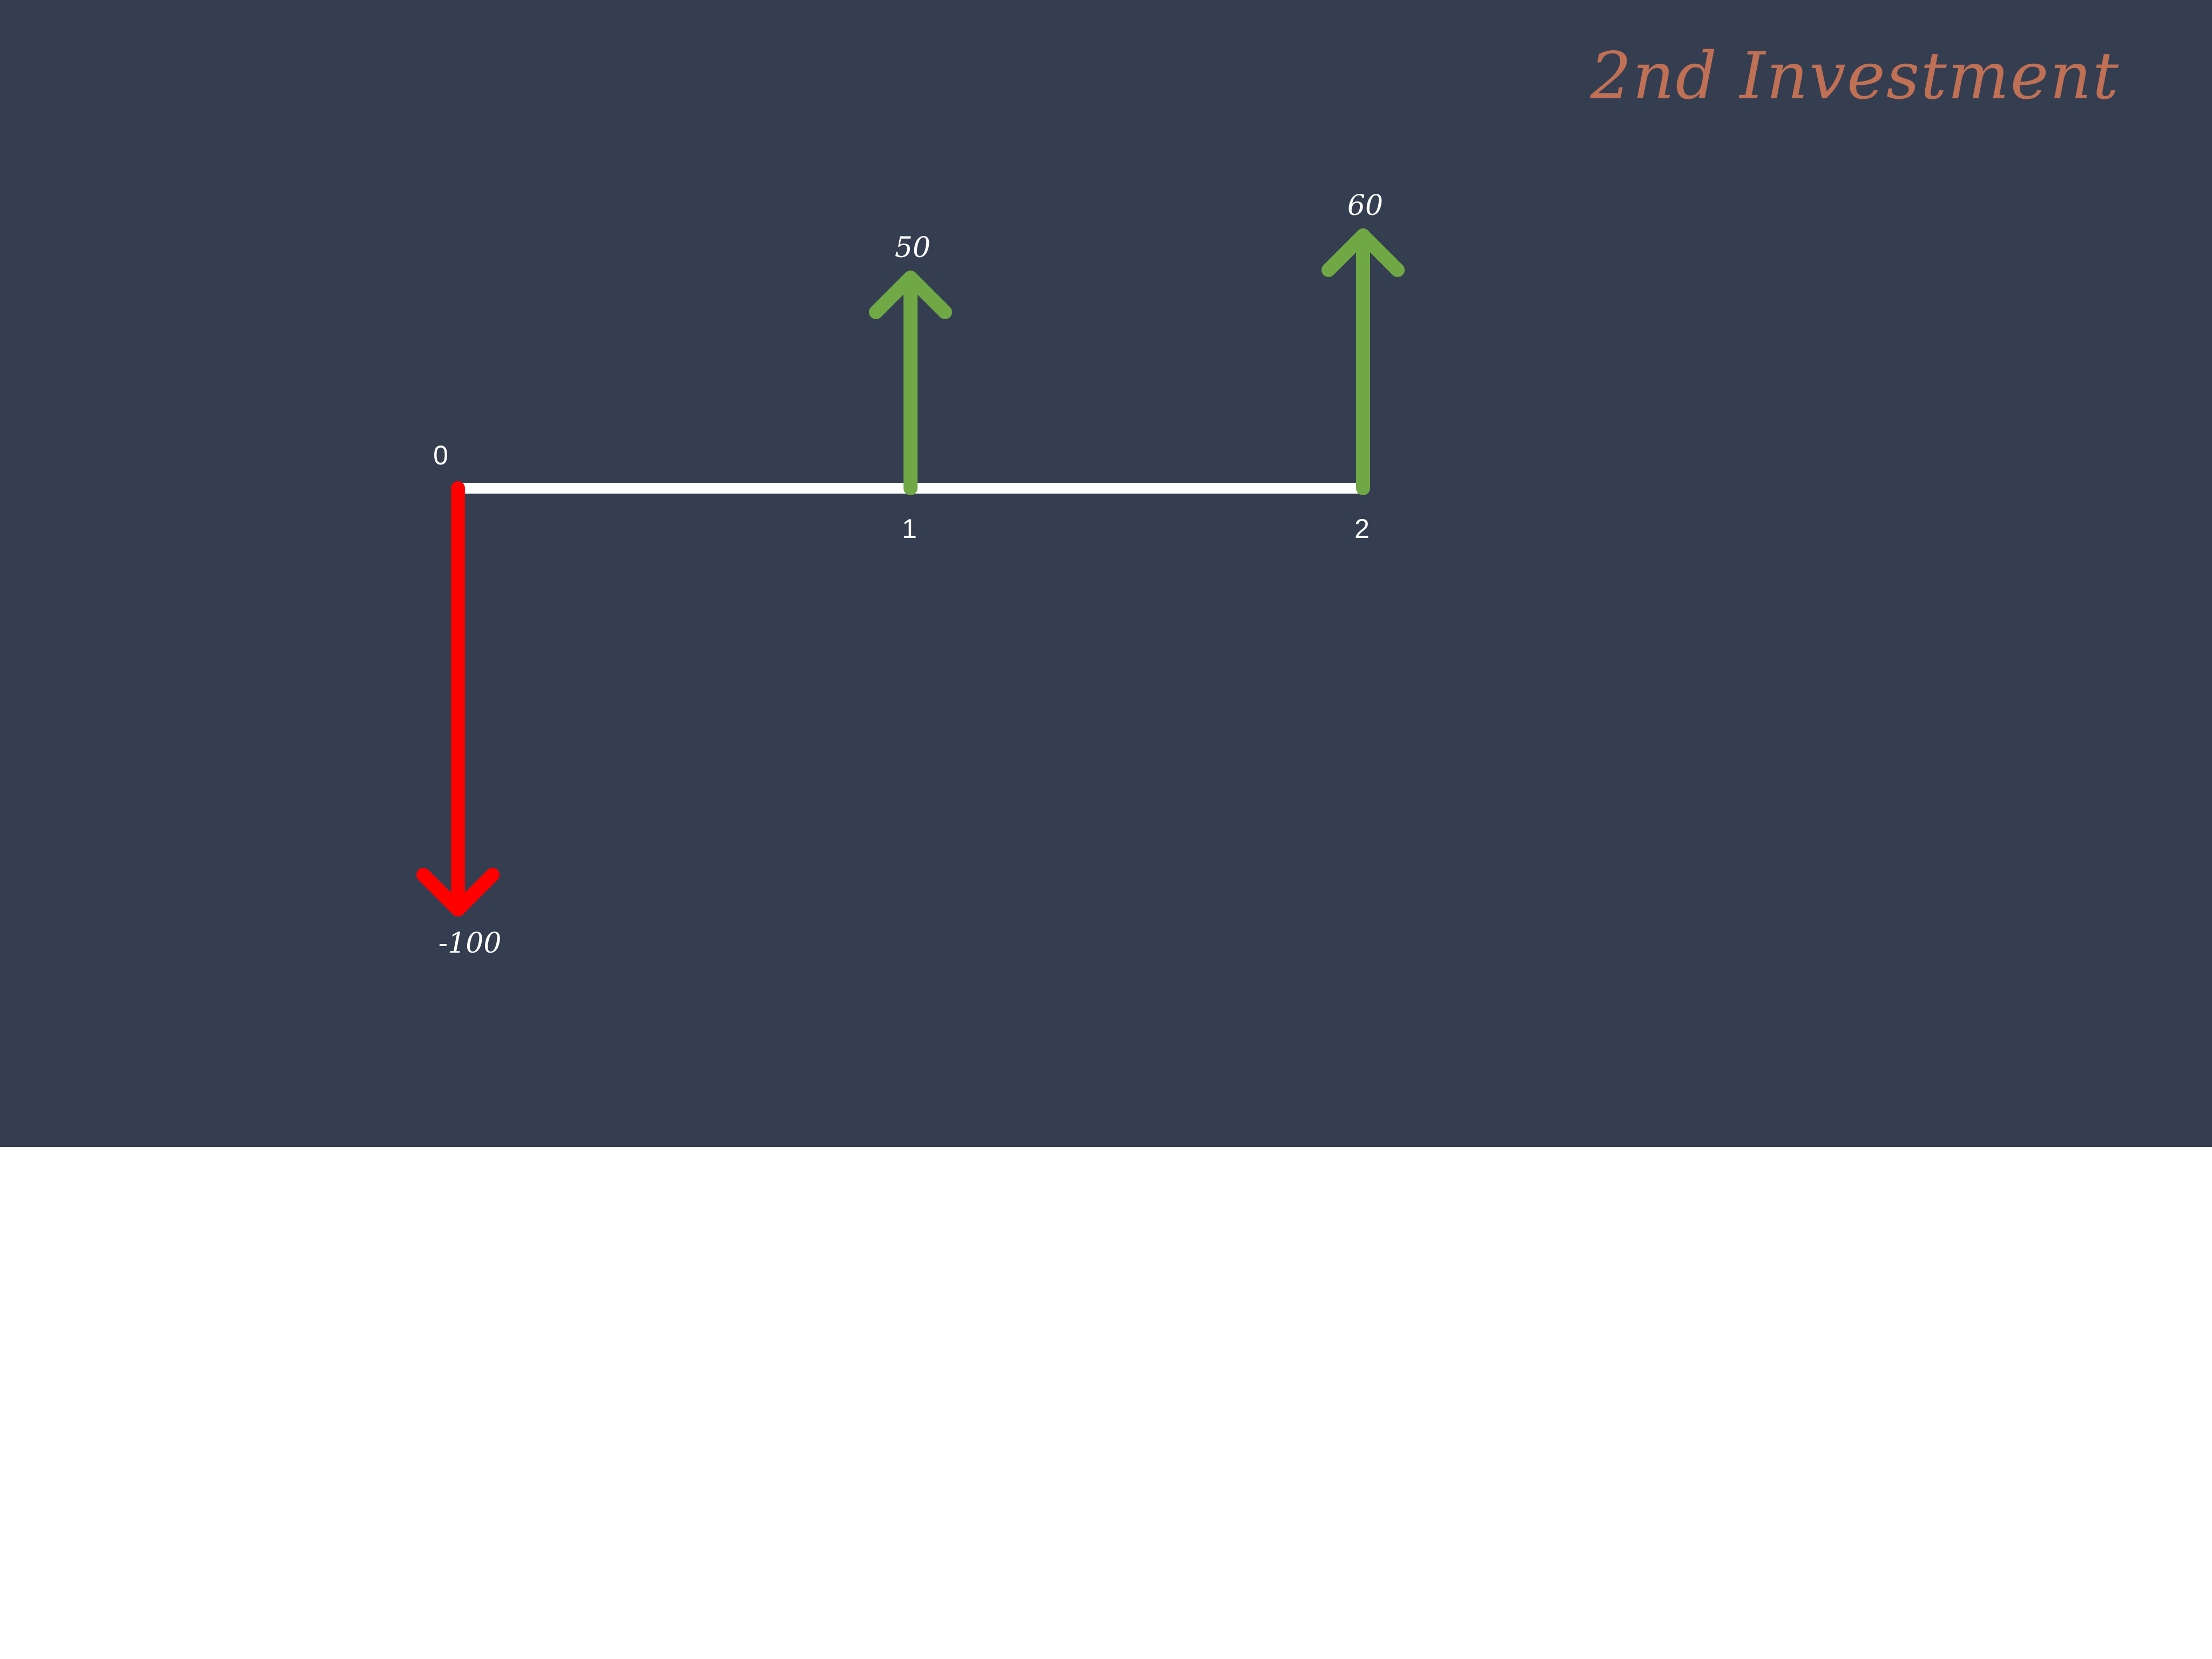 The image size is (2212, 1659). Describe the element at coordinates (1362, 529) in the screenshot. I see `period-label-2: 2` at that location.